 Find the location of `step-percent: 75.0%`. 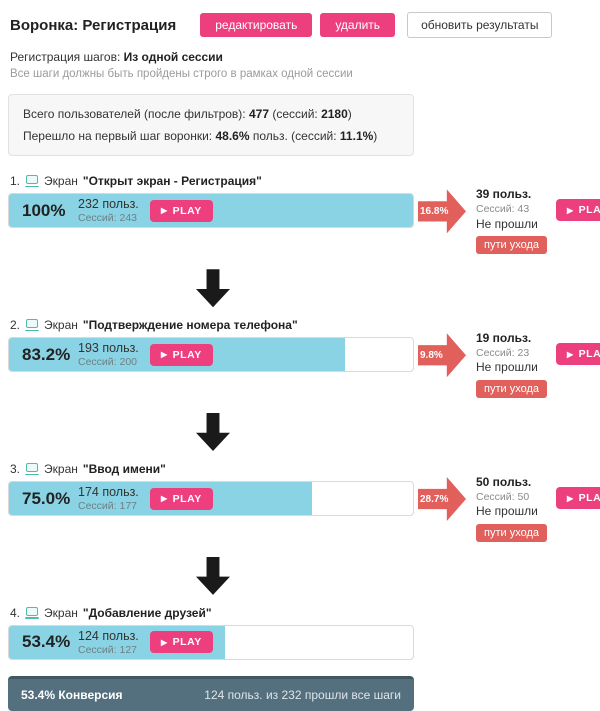

step-percent: 75.0% is located at coordinates (46, 498).